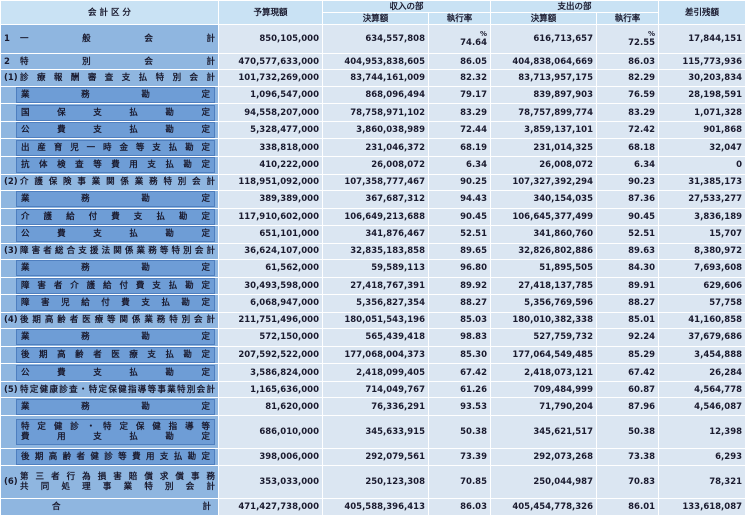 The width and height of the screenshot is (745, 516). I want to click on category-cell: 国 保 支 払 勘 定, so click(109, 112).